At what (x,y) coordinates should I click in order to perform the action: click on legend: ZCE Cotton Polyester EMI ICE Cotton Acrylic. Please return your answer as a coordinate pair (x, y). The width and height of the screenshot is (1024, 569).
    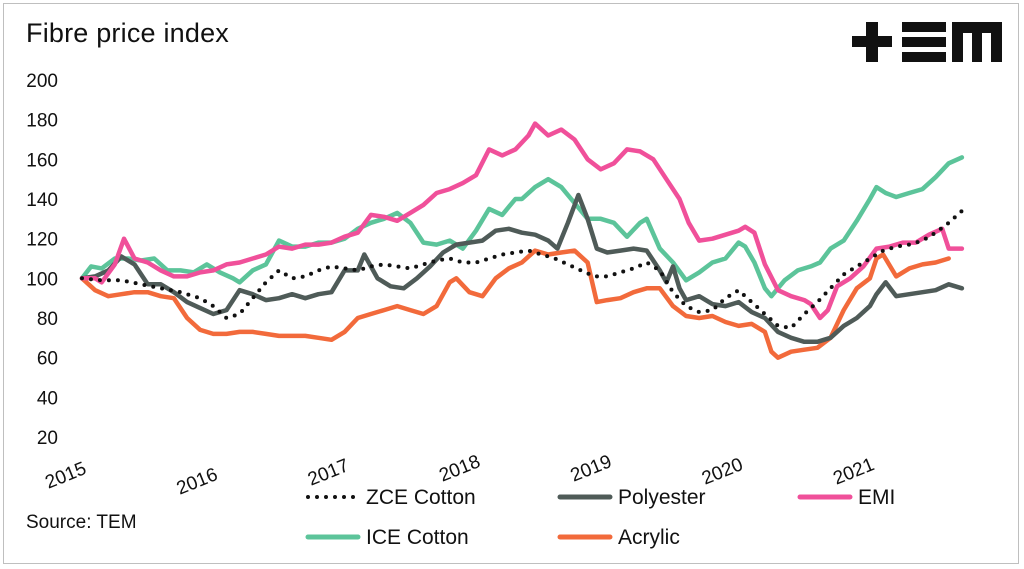
    Looking at the image, I should click on (600, 517).